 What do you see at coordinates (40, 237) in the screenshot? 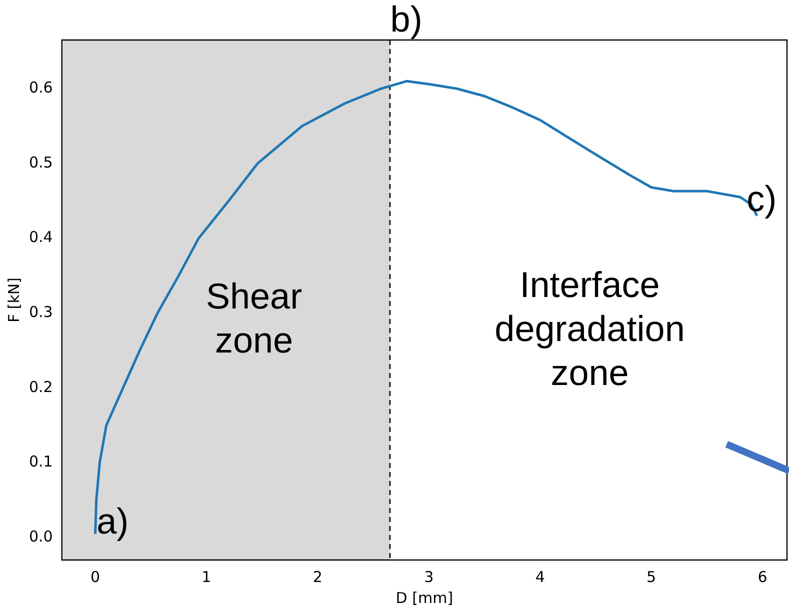
I see `y-tick-label: 0.4` at bounding box center [40, 237].